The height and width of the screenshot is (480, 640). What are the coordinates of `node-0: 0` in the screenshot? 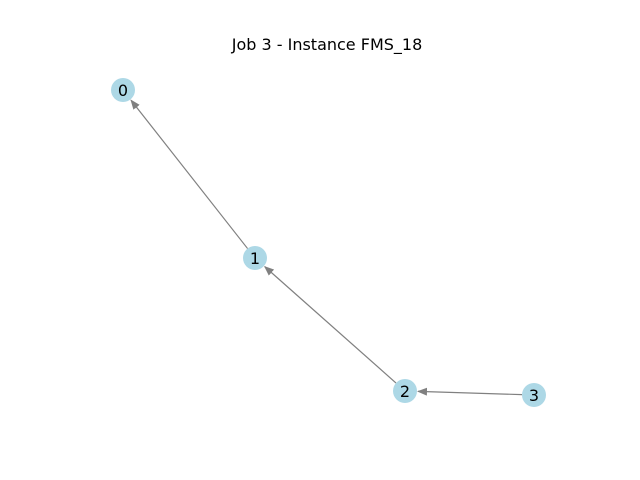 It's located at (123, 90).